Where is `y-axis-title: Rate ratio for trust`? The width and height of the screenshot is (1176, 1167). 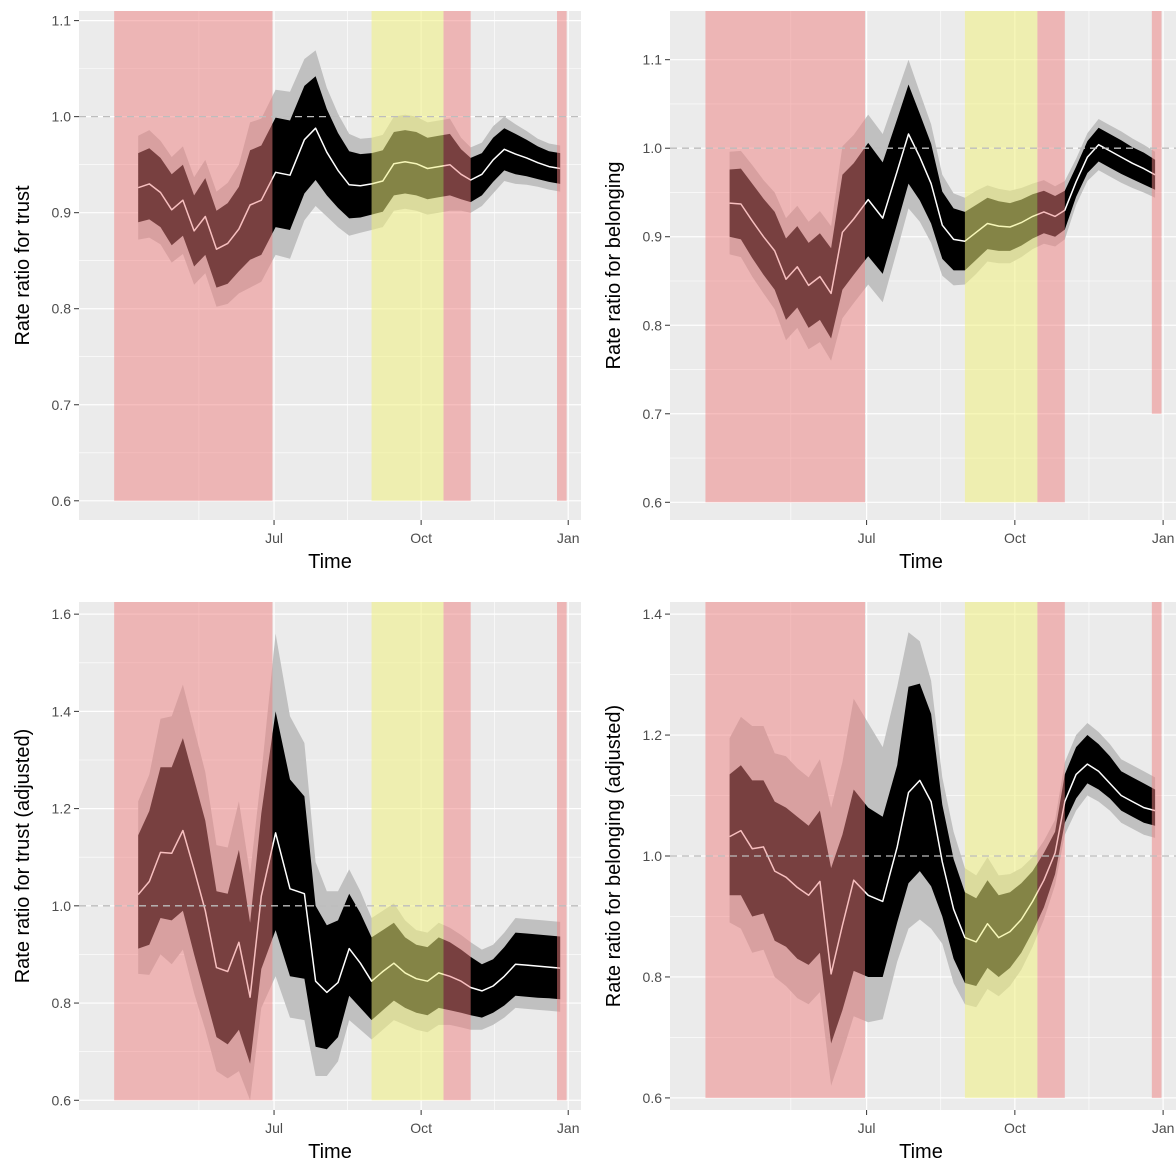 y-axis-title: Rate ratio for trust is located at coordinates (23, 265).